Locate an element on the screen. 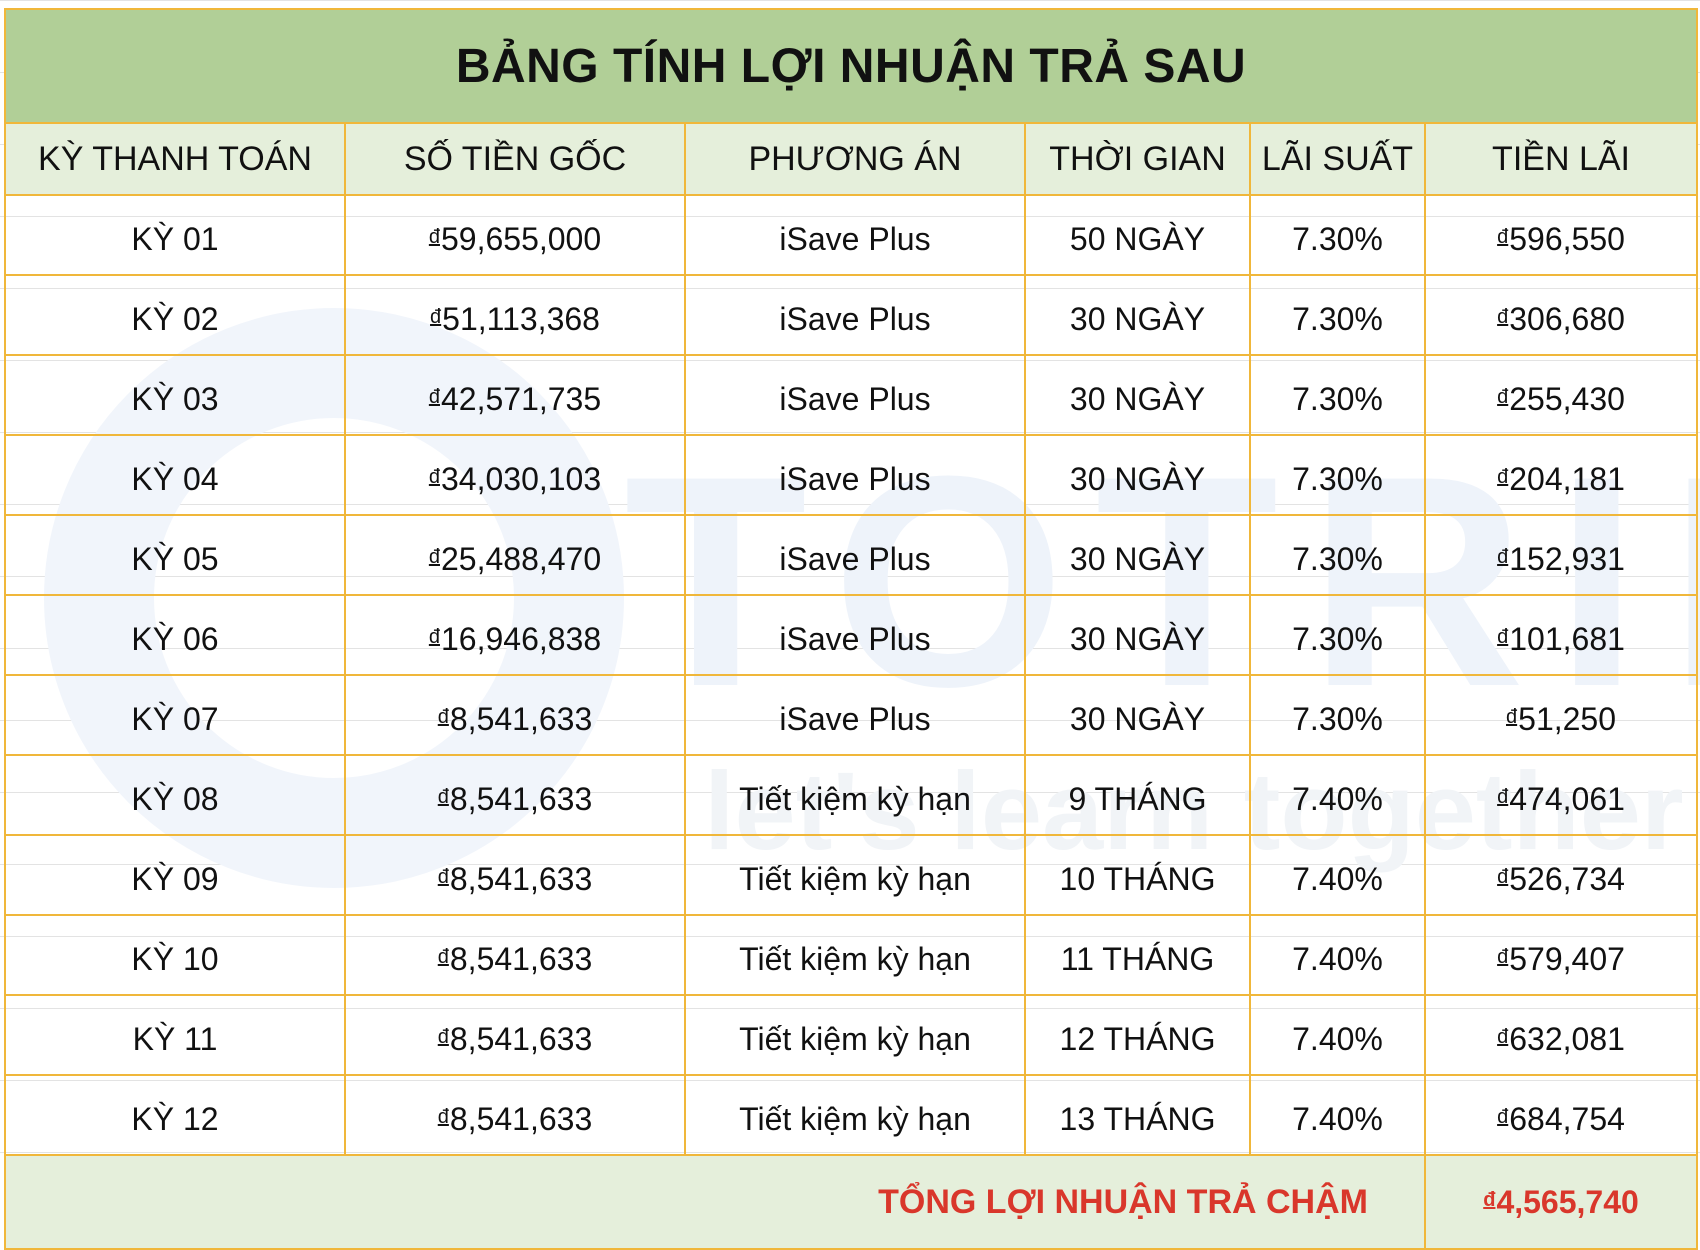 The height and width of the screenshot is (1250, 1700). cell-period-value: KỲ 05 is located at coordinates (175, 558).